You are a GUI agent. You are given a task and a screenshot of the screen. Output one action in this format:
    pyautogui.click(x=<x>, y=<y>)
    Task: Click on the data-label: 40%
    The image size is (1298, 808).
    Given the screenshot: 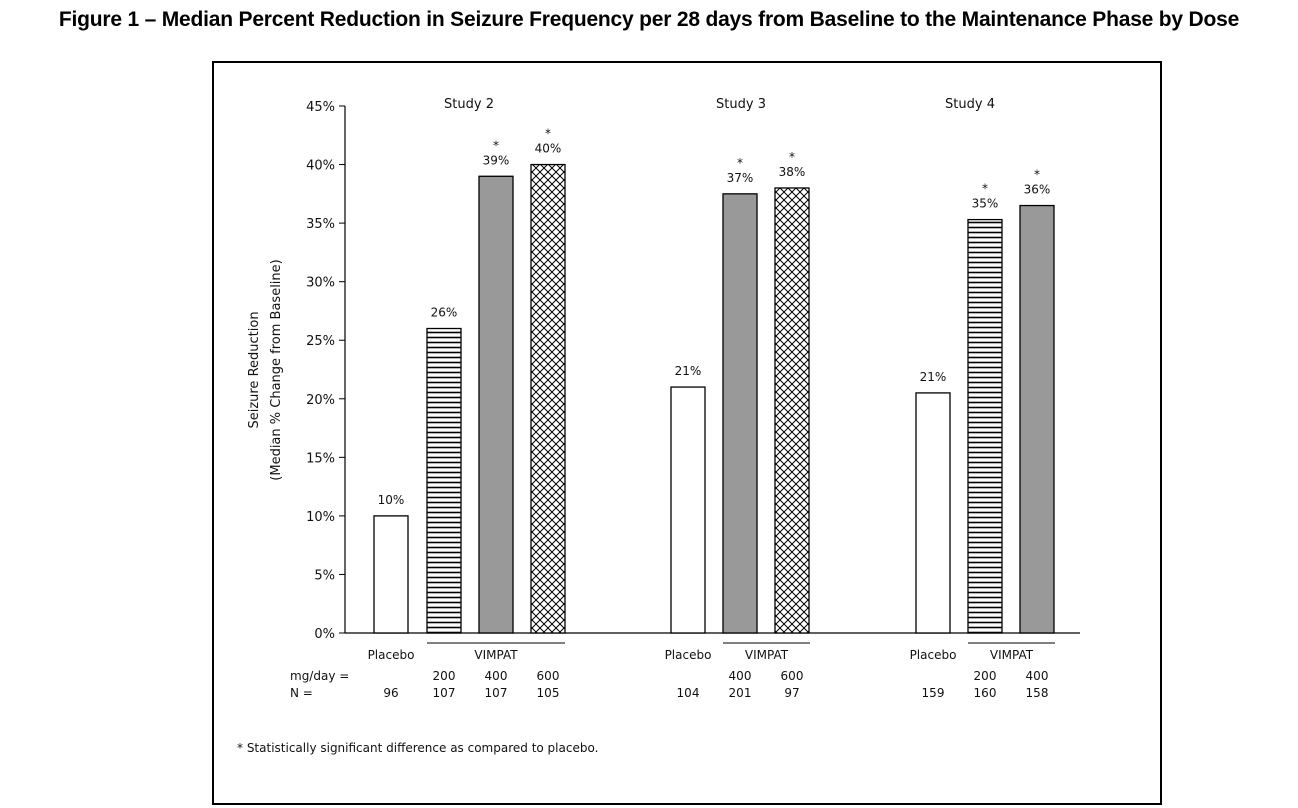 What is the action you would take?
    pyautogui.click(x=548, y=149)
    